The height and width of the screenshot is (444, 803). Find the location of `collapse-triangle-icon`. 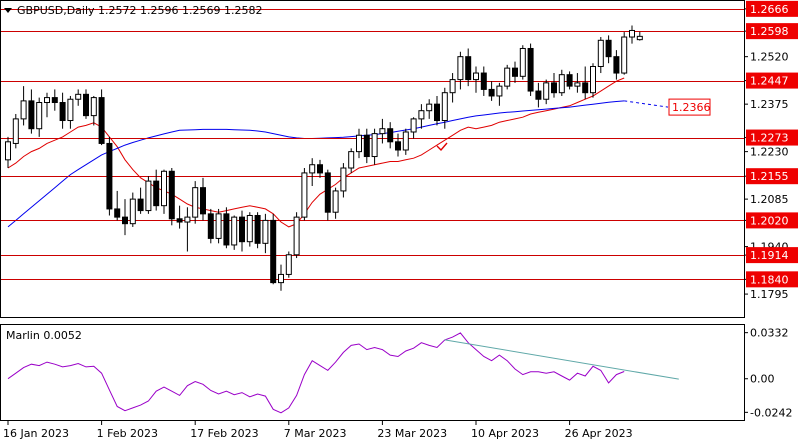

collapse-triangle-icon is located at coordinates (8, 10).